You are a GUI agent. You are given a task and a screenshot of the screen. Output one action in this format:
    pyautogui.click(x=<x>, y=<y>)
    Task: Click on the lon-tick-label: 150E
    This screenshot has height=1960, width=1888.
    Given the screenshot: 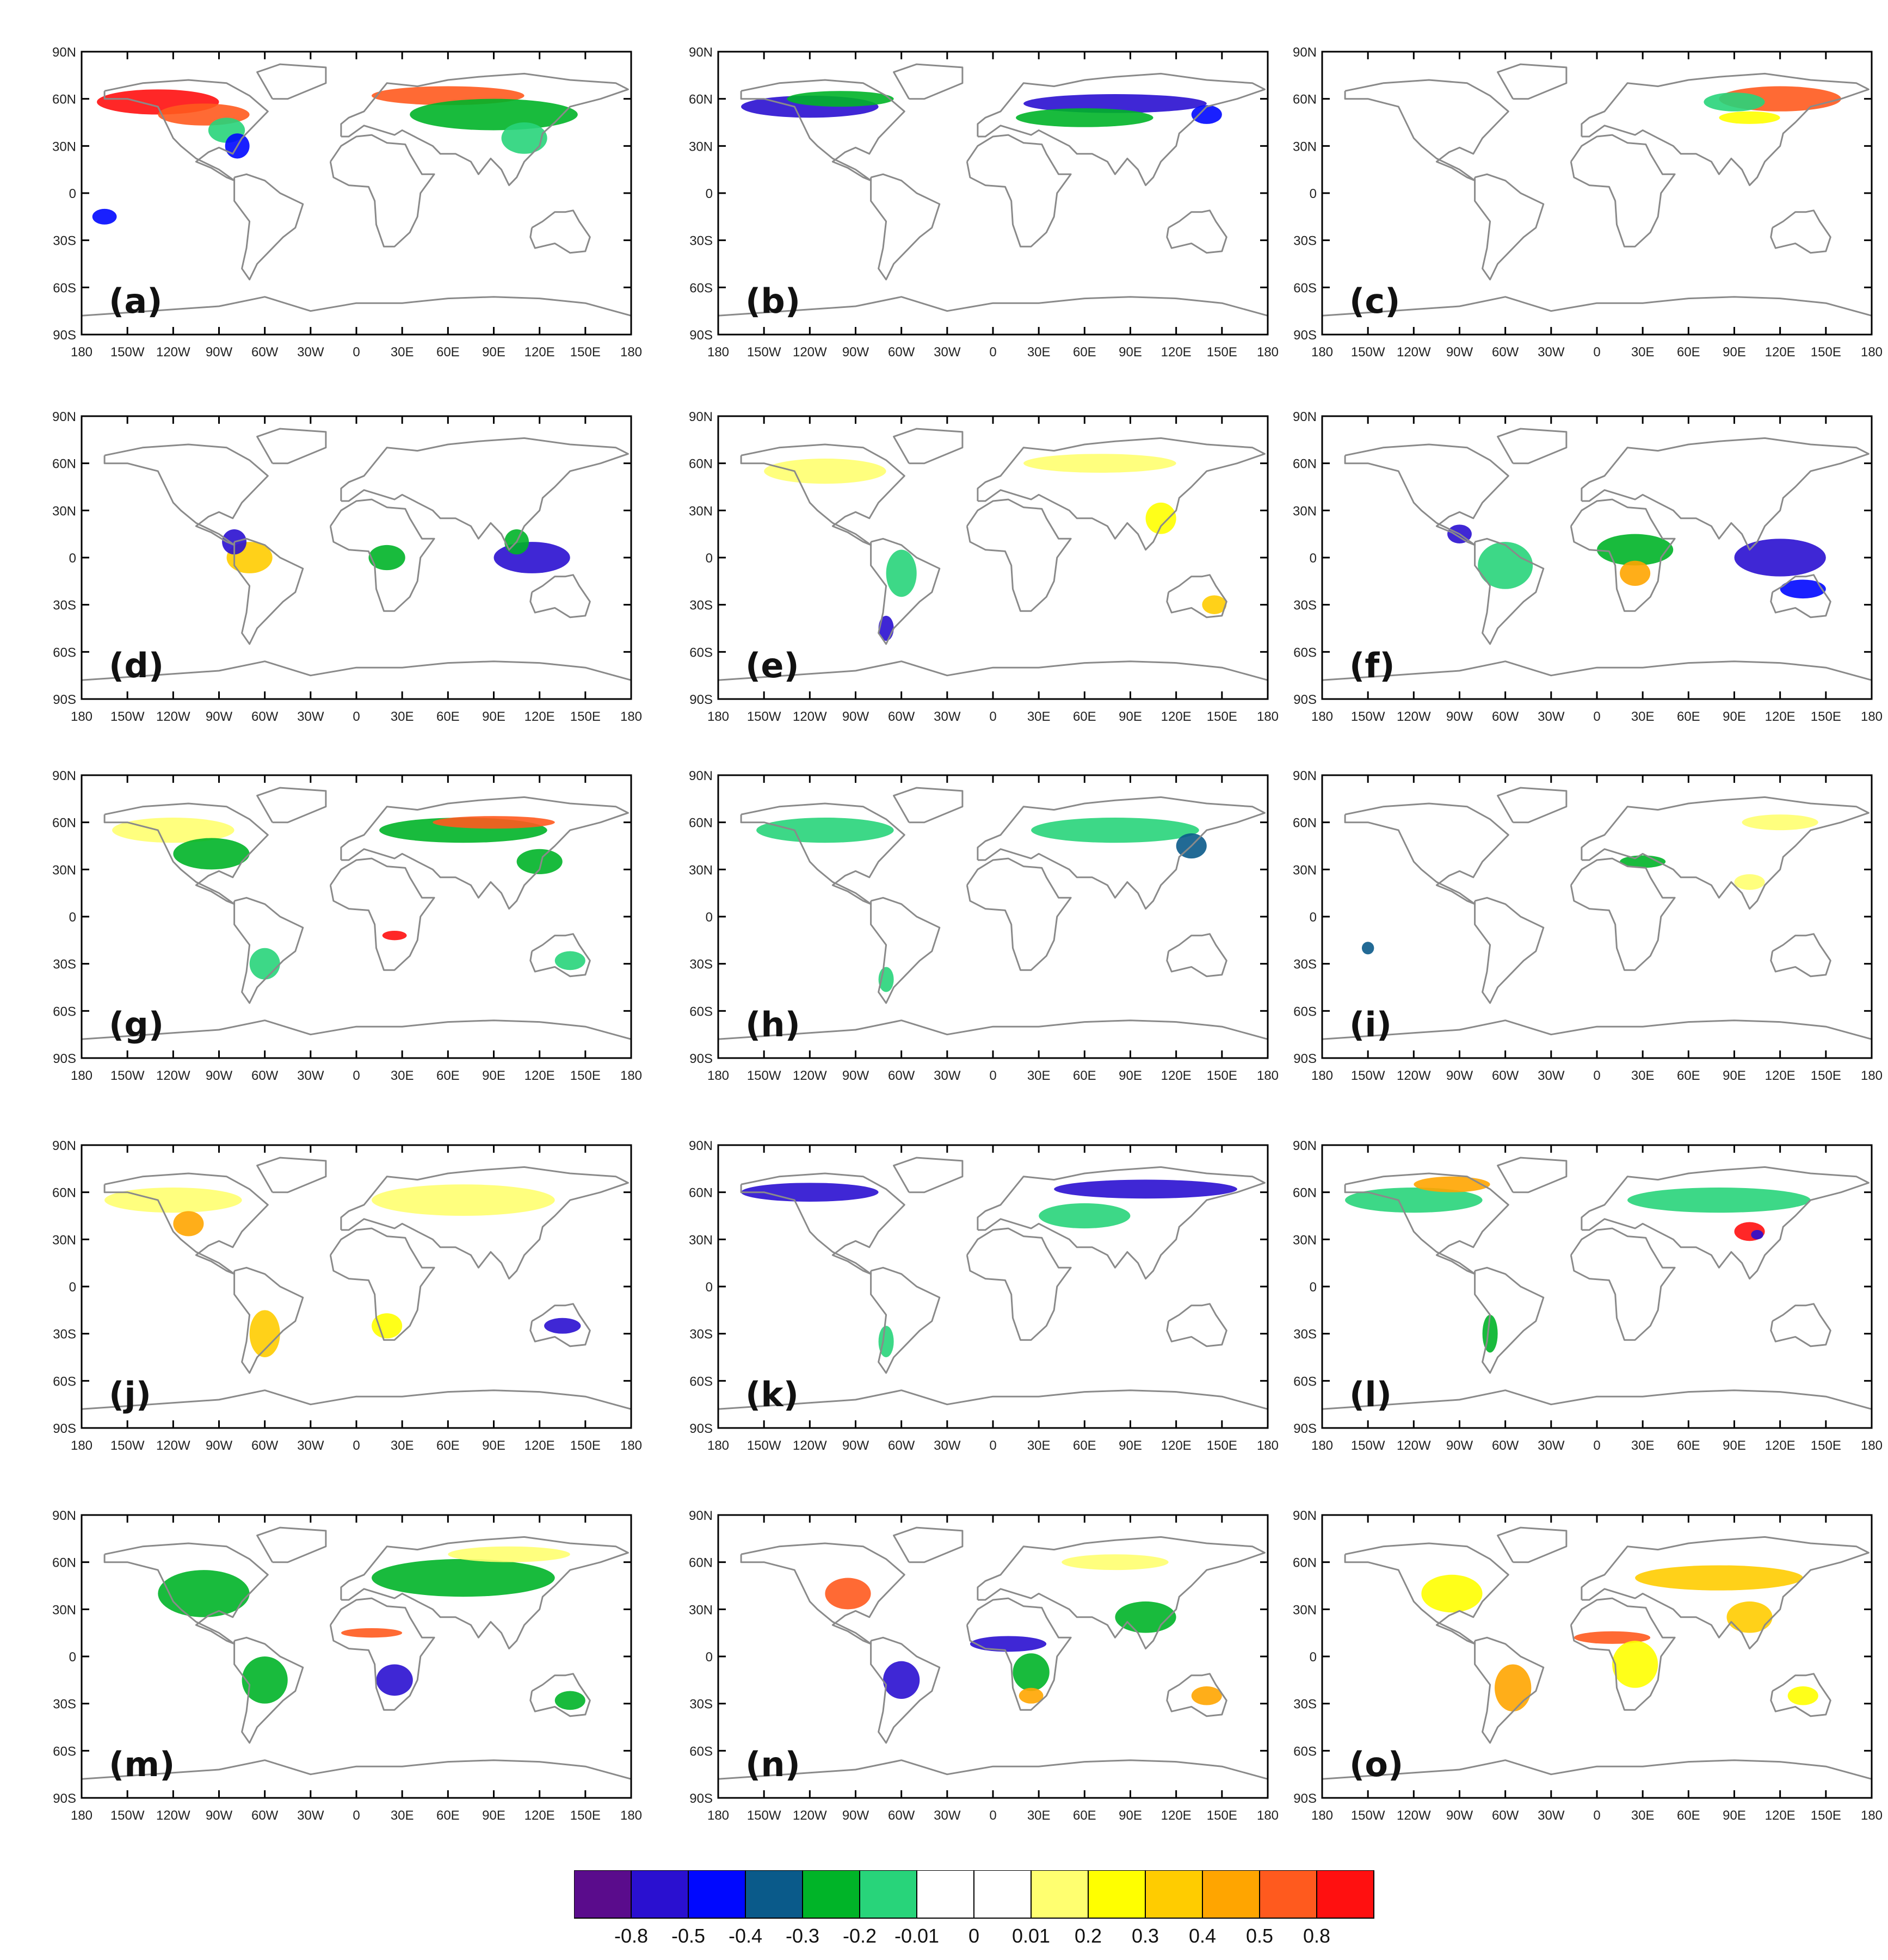 What is the action you would take?
    pyautogui.click(x=1222, y=1445)
    